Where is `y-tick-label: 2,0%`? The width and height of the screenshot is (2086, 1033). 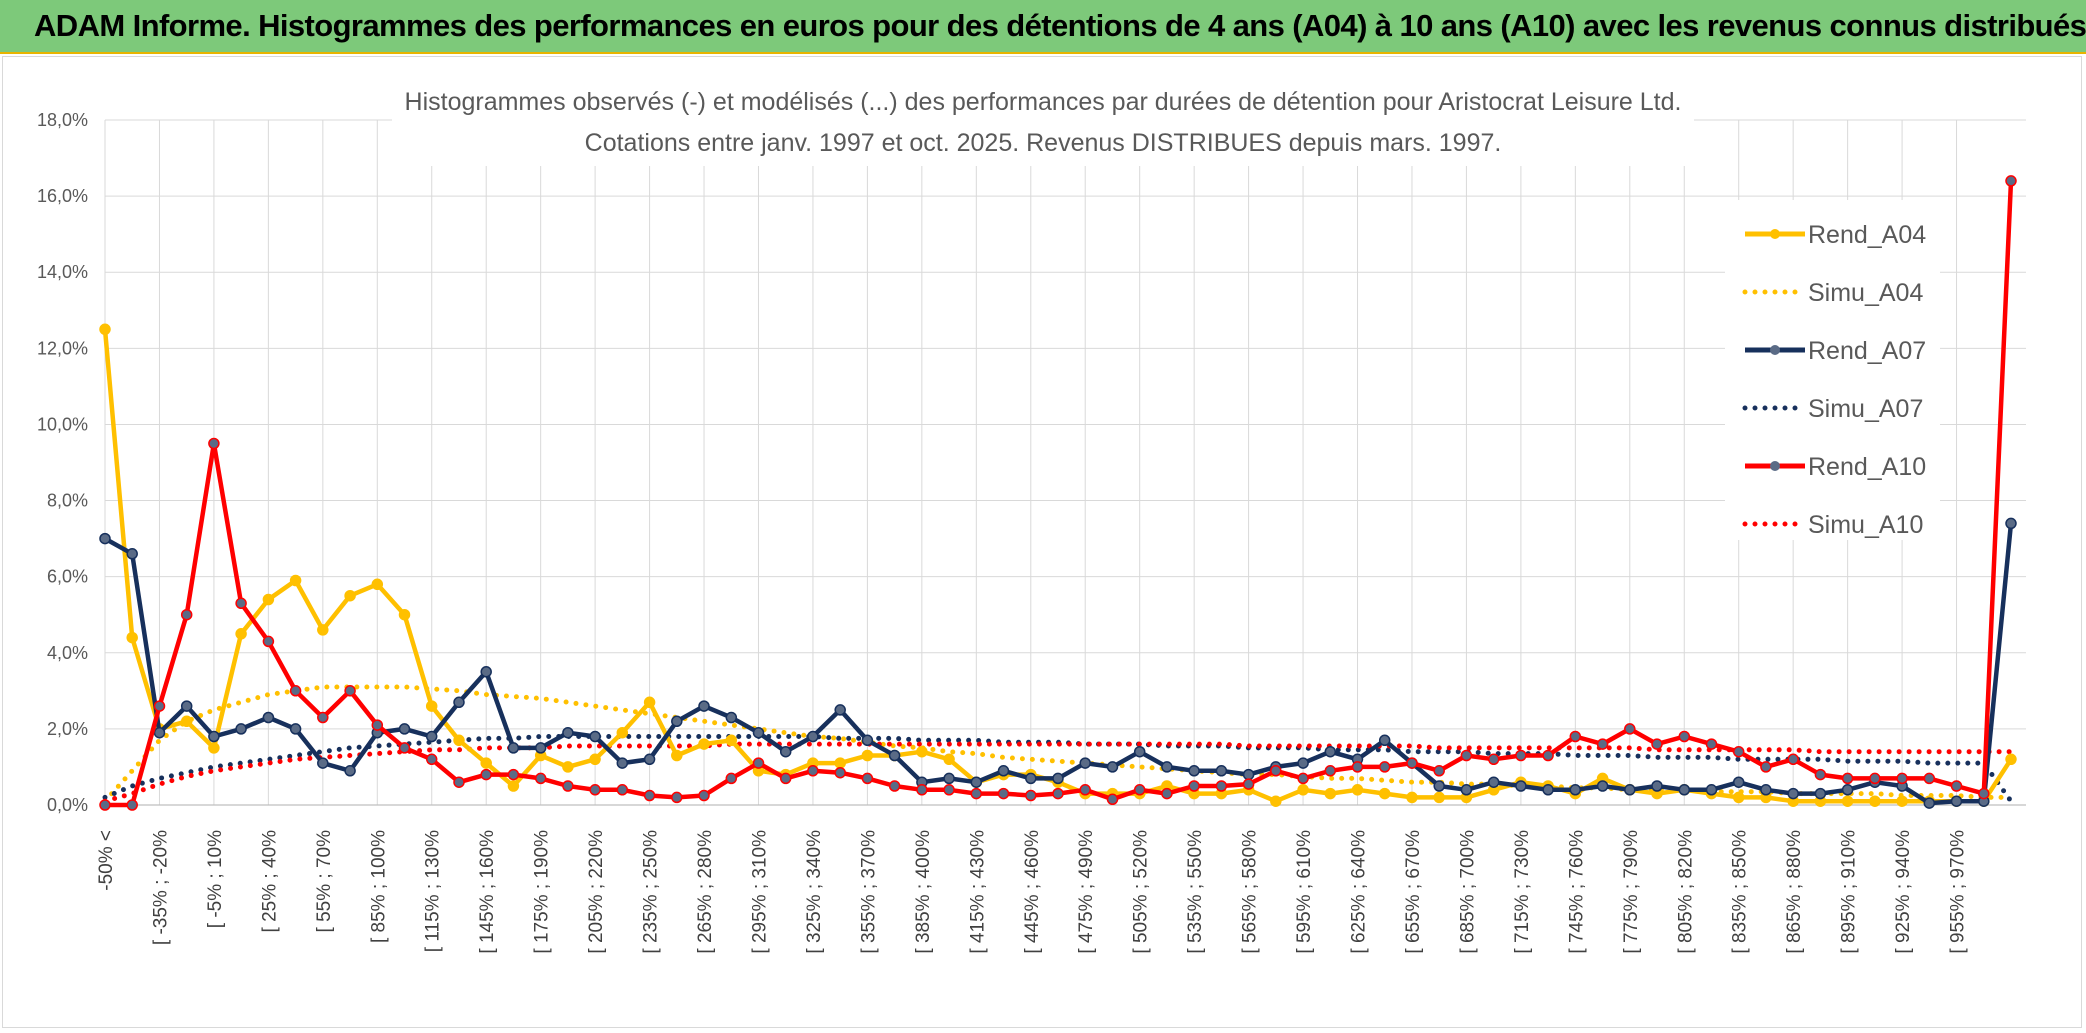 y-tick-label: 2,0% is located at coordinates (67, 729).